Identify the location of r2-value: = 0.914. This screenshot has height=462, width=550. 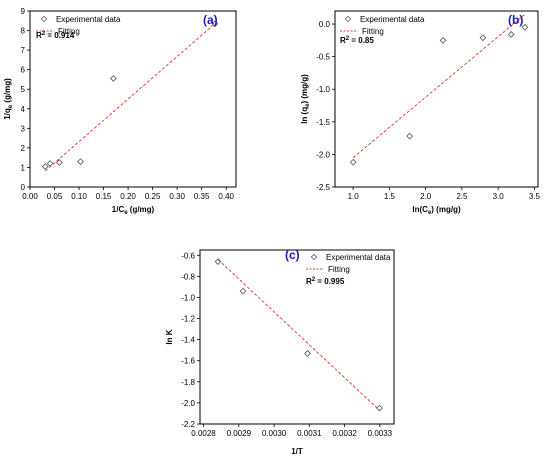
(60, 35).